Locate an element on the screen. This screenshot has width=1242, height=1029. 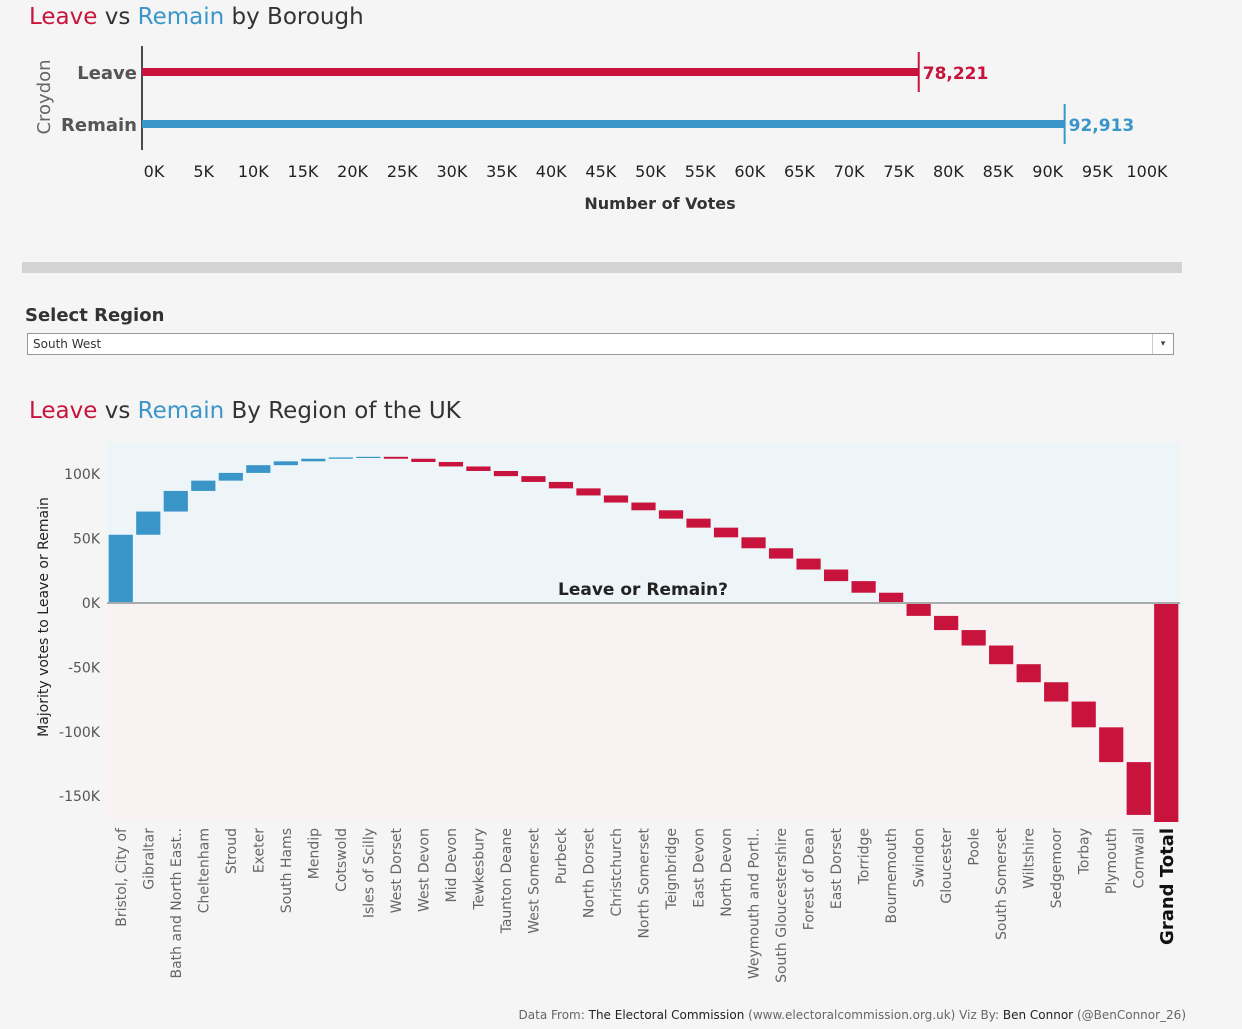
x-category-label: West Somerset is located at coordinates (534, 880).